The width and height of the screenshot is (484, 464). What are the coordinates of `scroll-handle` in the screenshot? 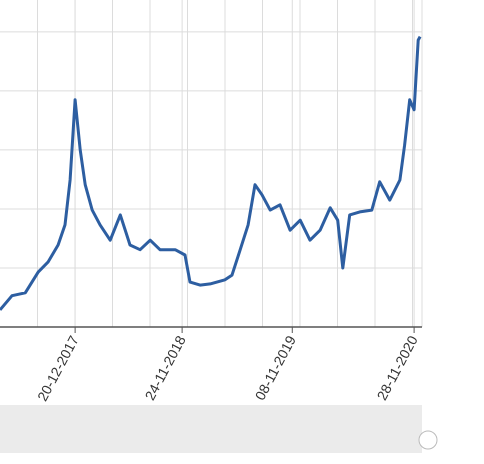 It's located at (428, 440).